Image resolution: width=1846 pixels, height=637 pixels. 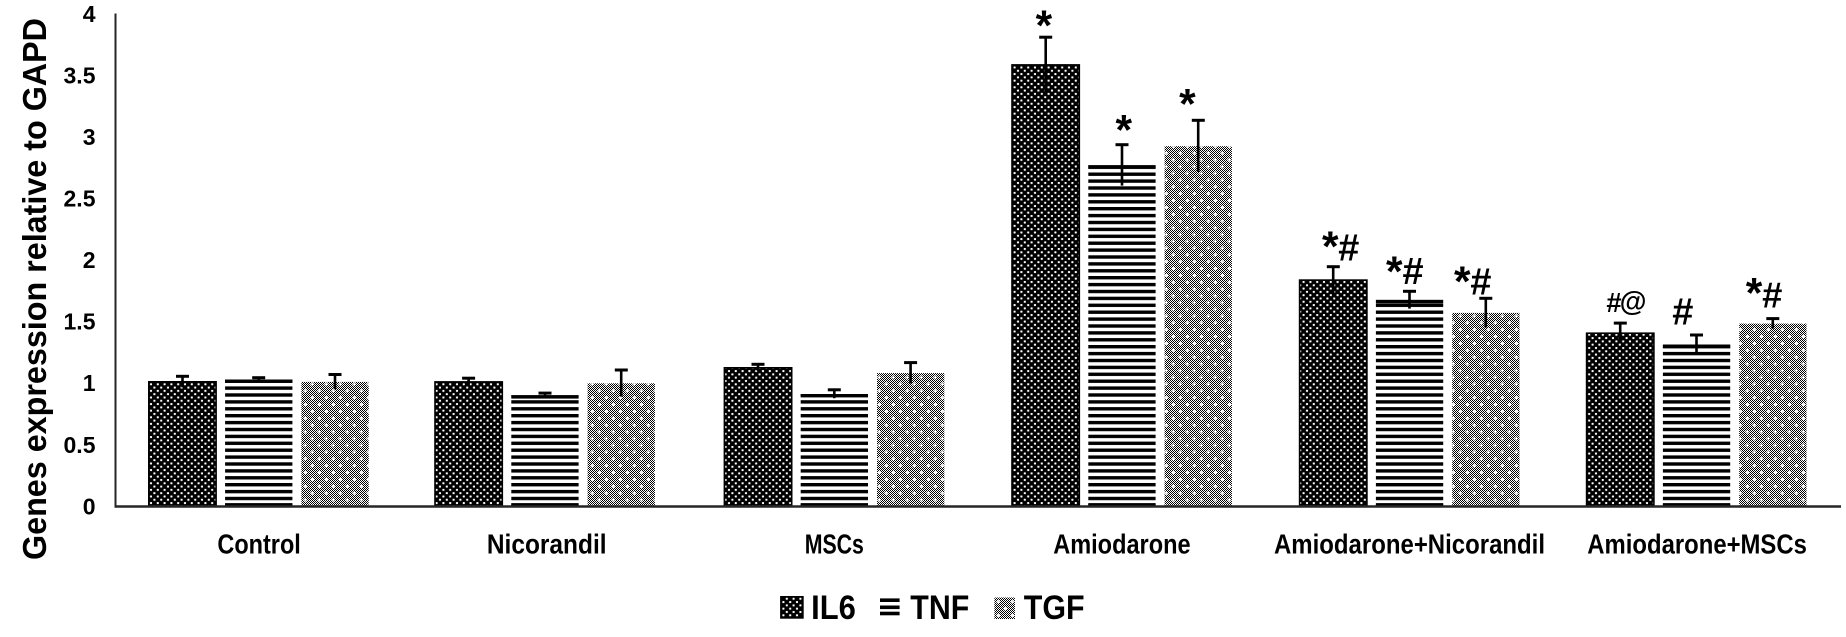 What do you see at coordinates (80, 322) in the screenshot?
I see `svg-text: 1.5` at bounding box center [80, 322].